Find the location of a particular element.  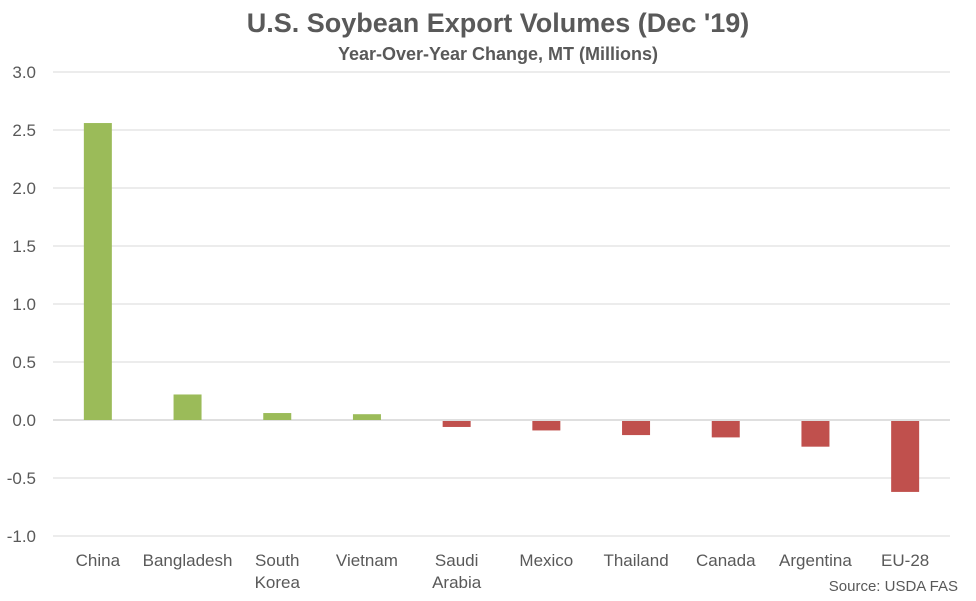

x-category-label: China is located at coordinates (98, 560).